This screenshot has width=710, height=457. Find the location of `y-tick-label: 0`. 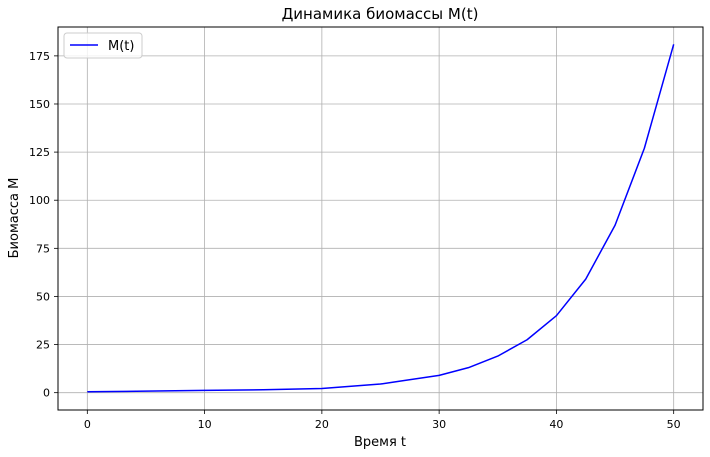

y-tick-label: 0 is located at coordinates (46, 393).